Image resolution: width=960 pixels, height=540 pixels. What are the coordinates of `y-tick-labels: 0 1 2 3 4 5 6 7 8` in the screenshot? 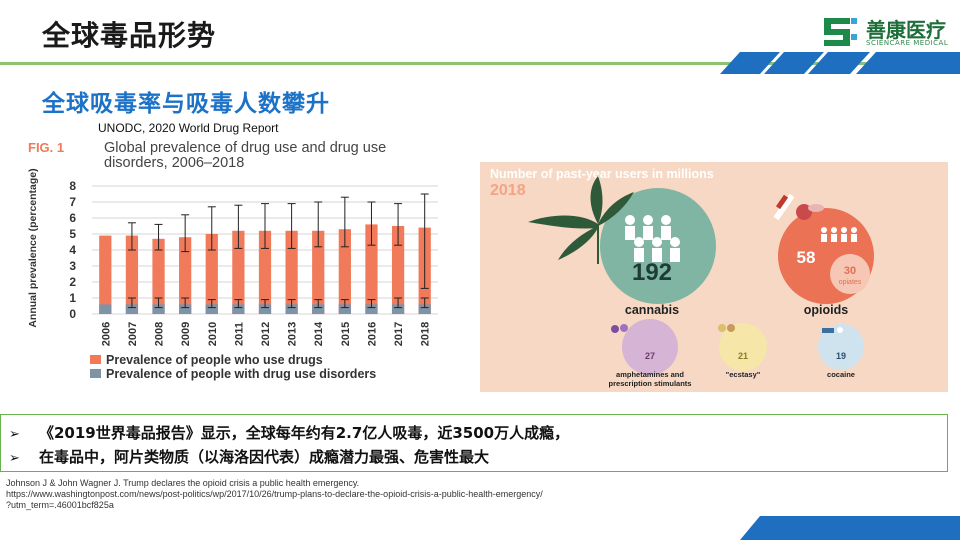 It's located at (72, 250).